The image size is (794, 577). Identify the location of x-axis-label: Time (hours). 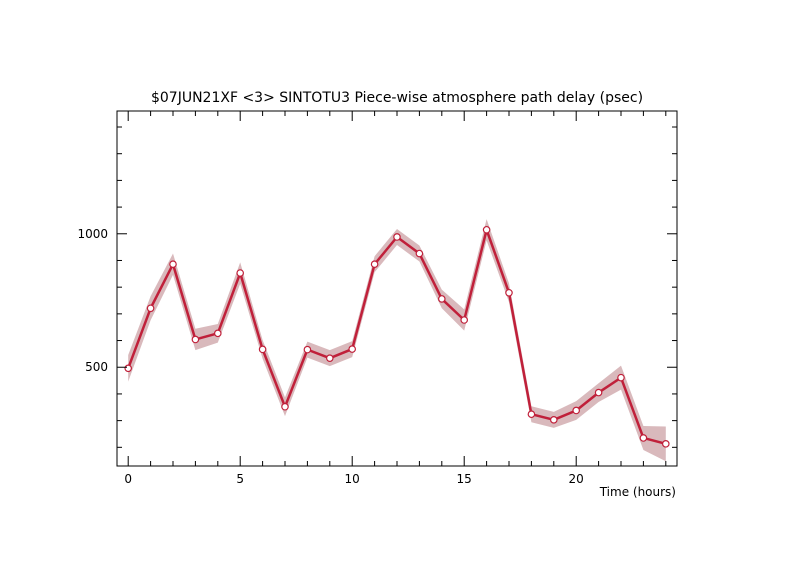
(637, 492).